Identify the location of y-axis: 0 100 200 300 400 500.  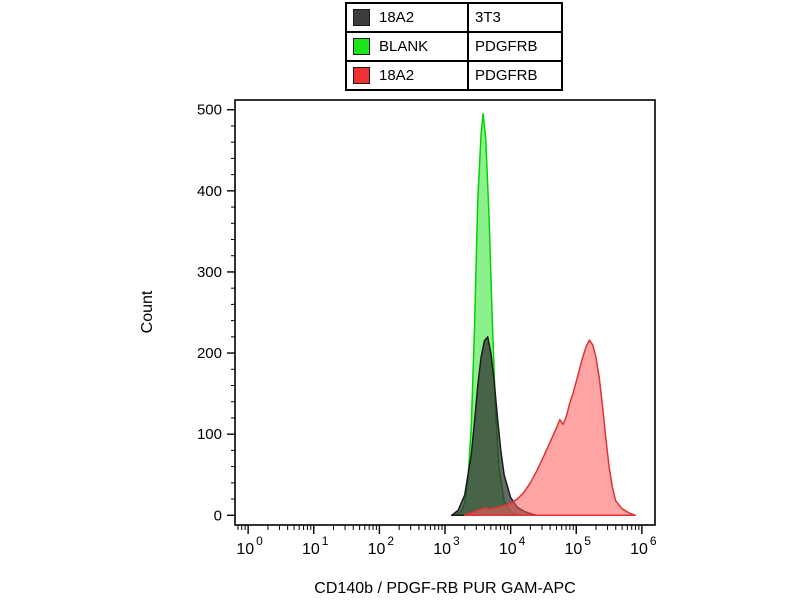
(216, 313).